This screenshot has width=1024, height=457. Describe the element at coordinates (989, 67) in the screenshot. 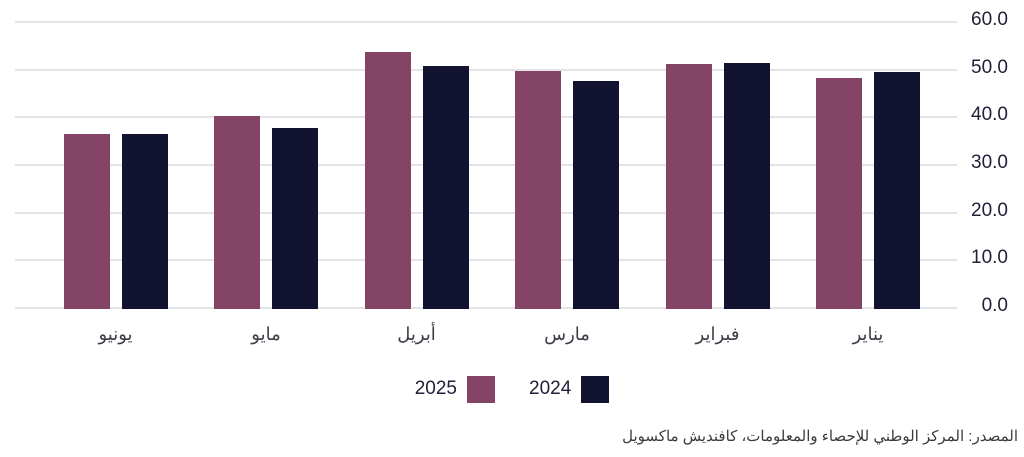

I see `y-axis-tick-label: 50.0` at that location.